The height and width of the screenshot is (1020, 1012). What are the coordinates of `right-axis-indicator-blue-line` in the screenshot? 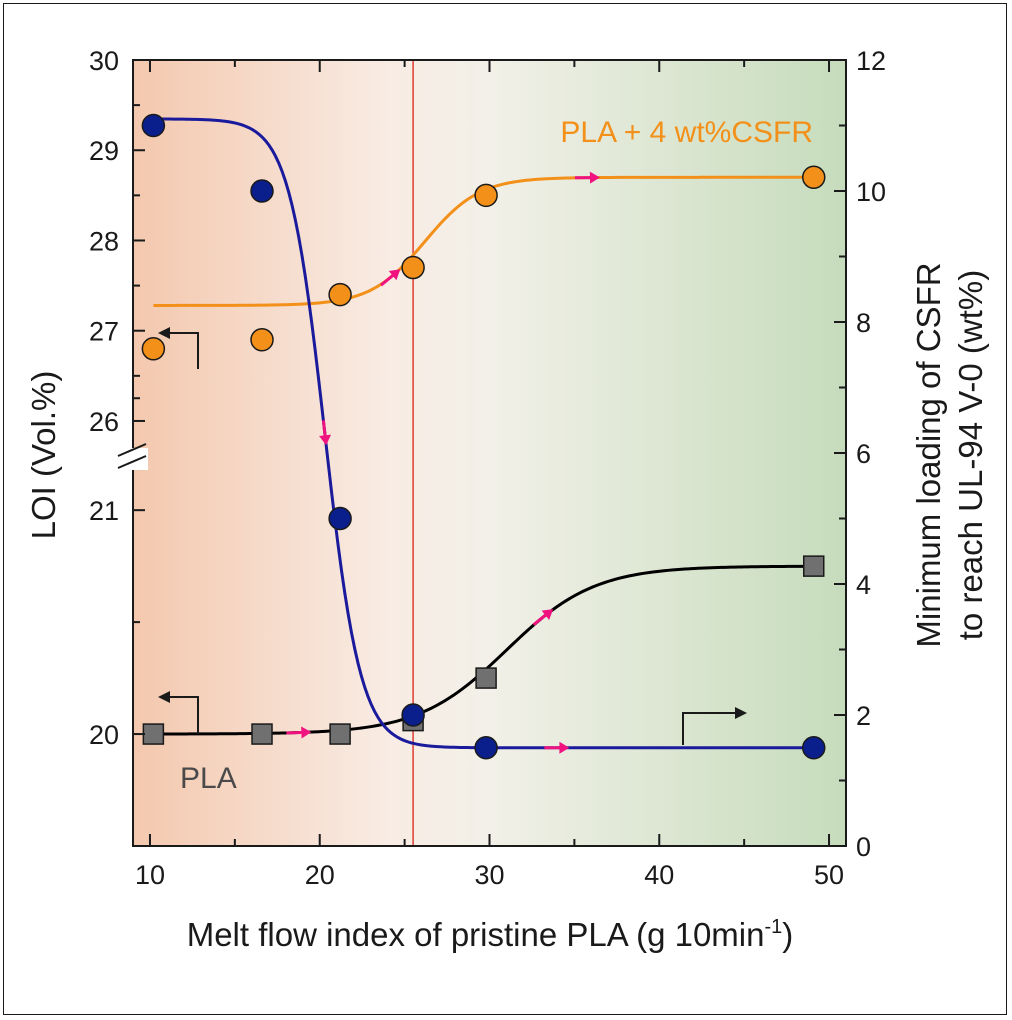 It's located at (708, 728).